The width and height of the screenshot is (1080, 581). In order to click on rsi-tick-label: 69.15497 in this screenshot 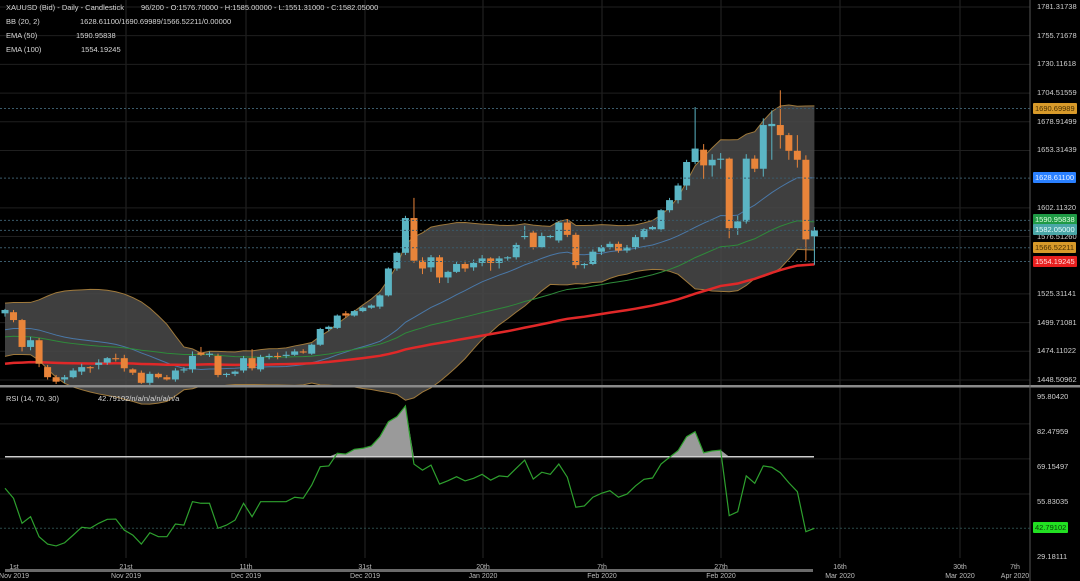, I will do `click(1053, 466)`.